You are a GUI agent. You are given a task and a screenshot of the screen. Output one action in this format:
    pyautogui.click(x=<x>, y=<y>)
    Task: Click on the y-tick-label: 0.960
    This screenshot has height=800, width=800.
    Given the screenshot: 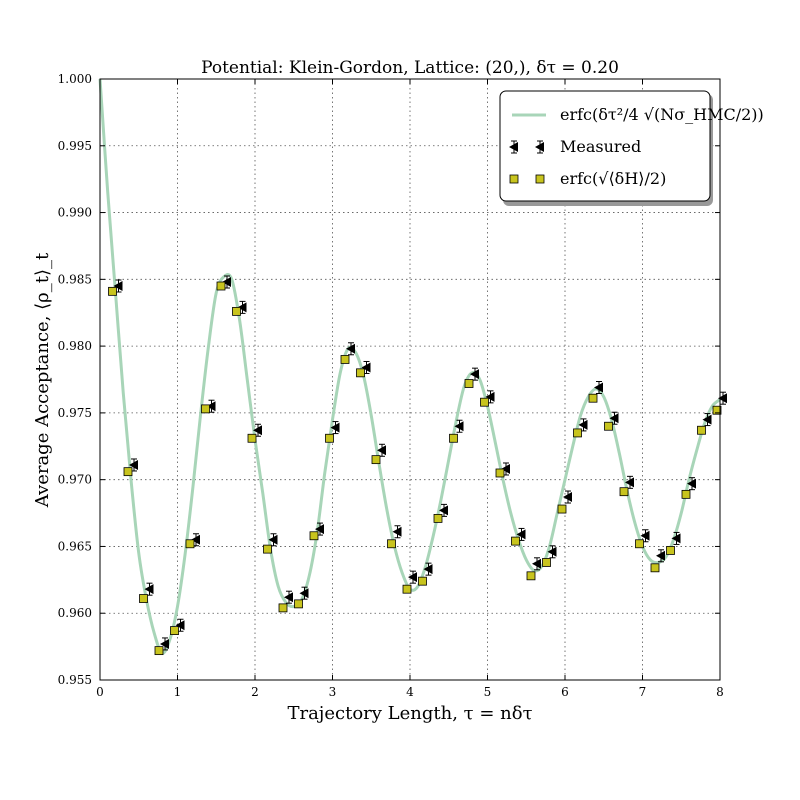 What is the action you would take?
    pyautogui.click(x=75, y=613)
    